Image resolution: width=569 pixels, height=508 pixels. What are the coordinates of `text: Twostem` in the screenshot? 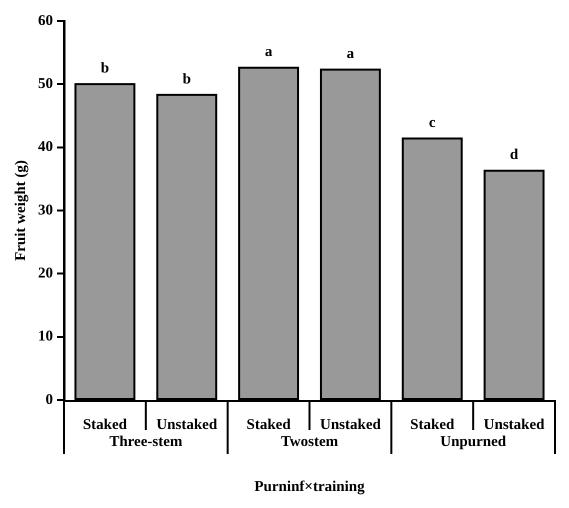 It's located at (309, 442).